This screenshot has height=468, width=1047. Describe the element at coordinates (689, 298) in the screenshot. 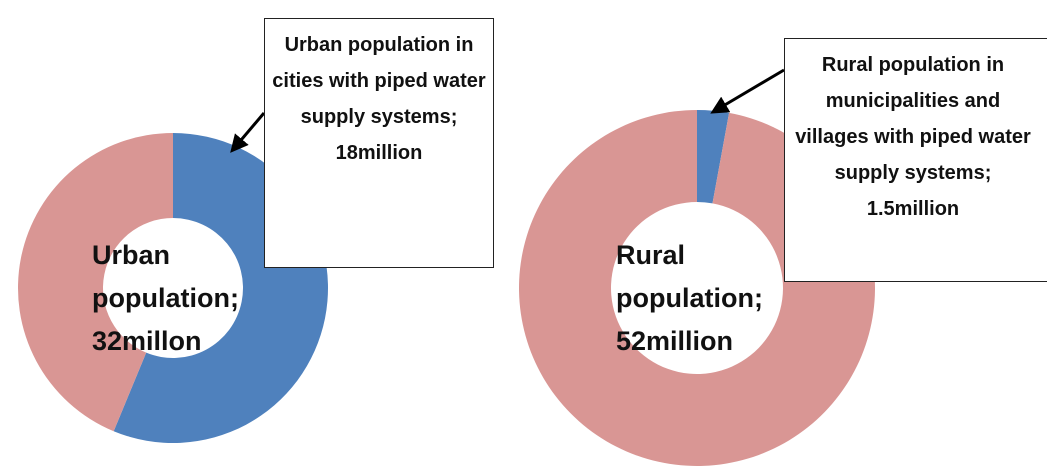

I see `center-label: Rural population; 52million` at that location.